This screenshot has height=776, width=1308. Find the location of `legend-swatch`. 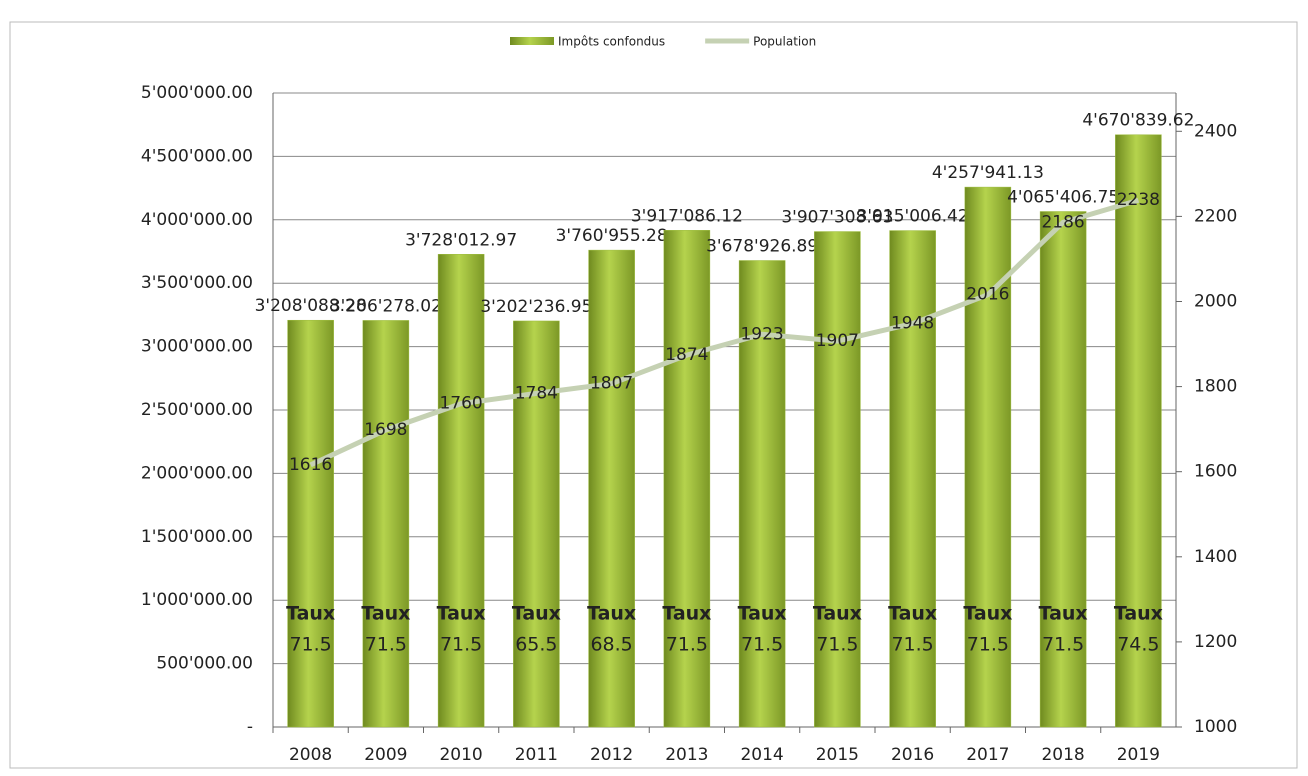

legend-swatch is located at coordinates (532, 41).